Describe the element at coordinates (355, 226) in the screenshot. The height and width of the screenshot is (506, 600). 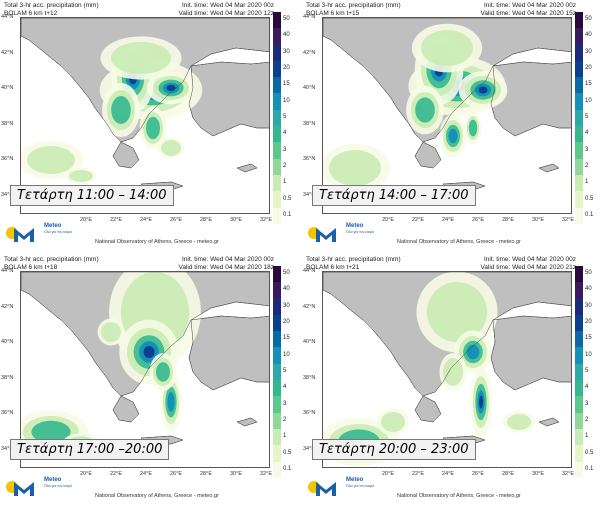
I see `logo-name: Meteo` at that location.